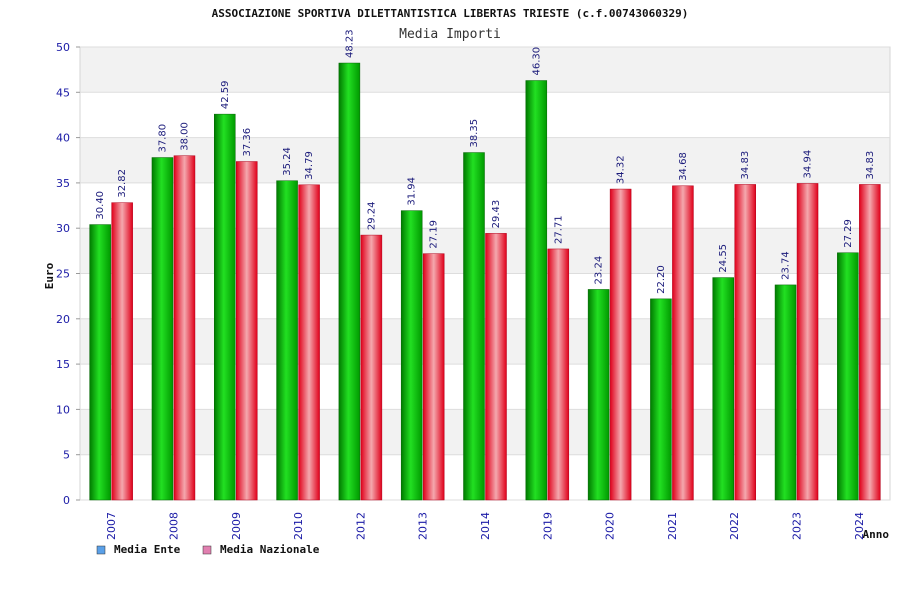  I want to click on bar-media-nazionale-2007, so click(122, 351).